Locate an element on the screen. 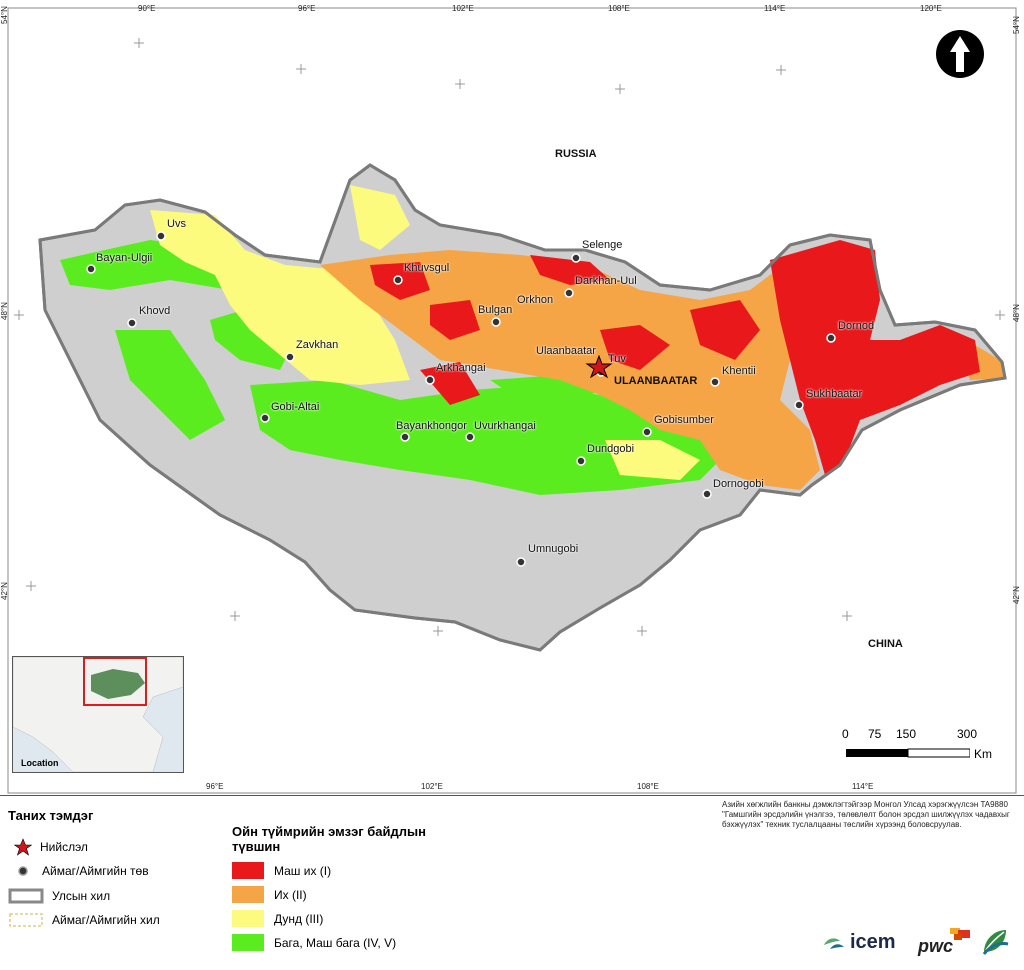  icem-logo: icem is located at coordinates (859, 942).